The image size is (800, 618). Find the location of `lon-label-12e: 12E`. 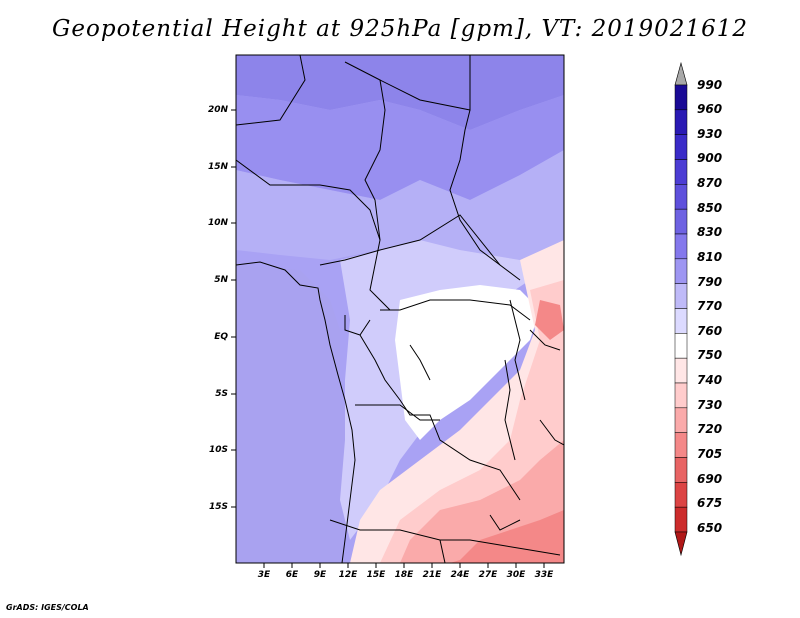

lon-label-12e: 12E is located at coordinates (348, 575).